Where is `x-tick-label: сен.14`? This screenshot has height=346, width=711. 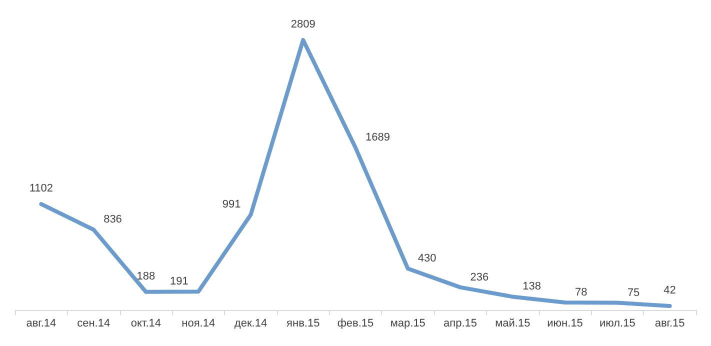 x-tick-label: сен.14 is located at coordinates (93, 324).